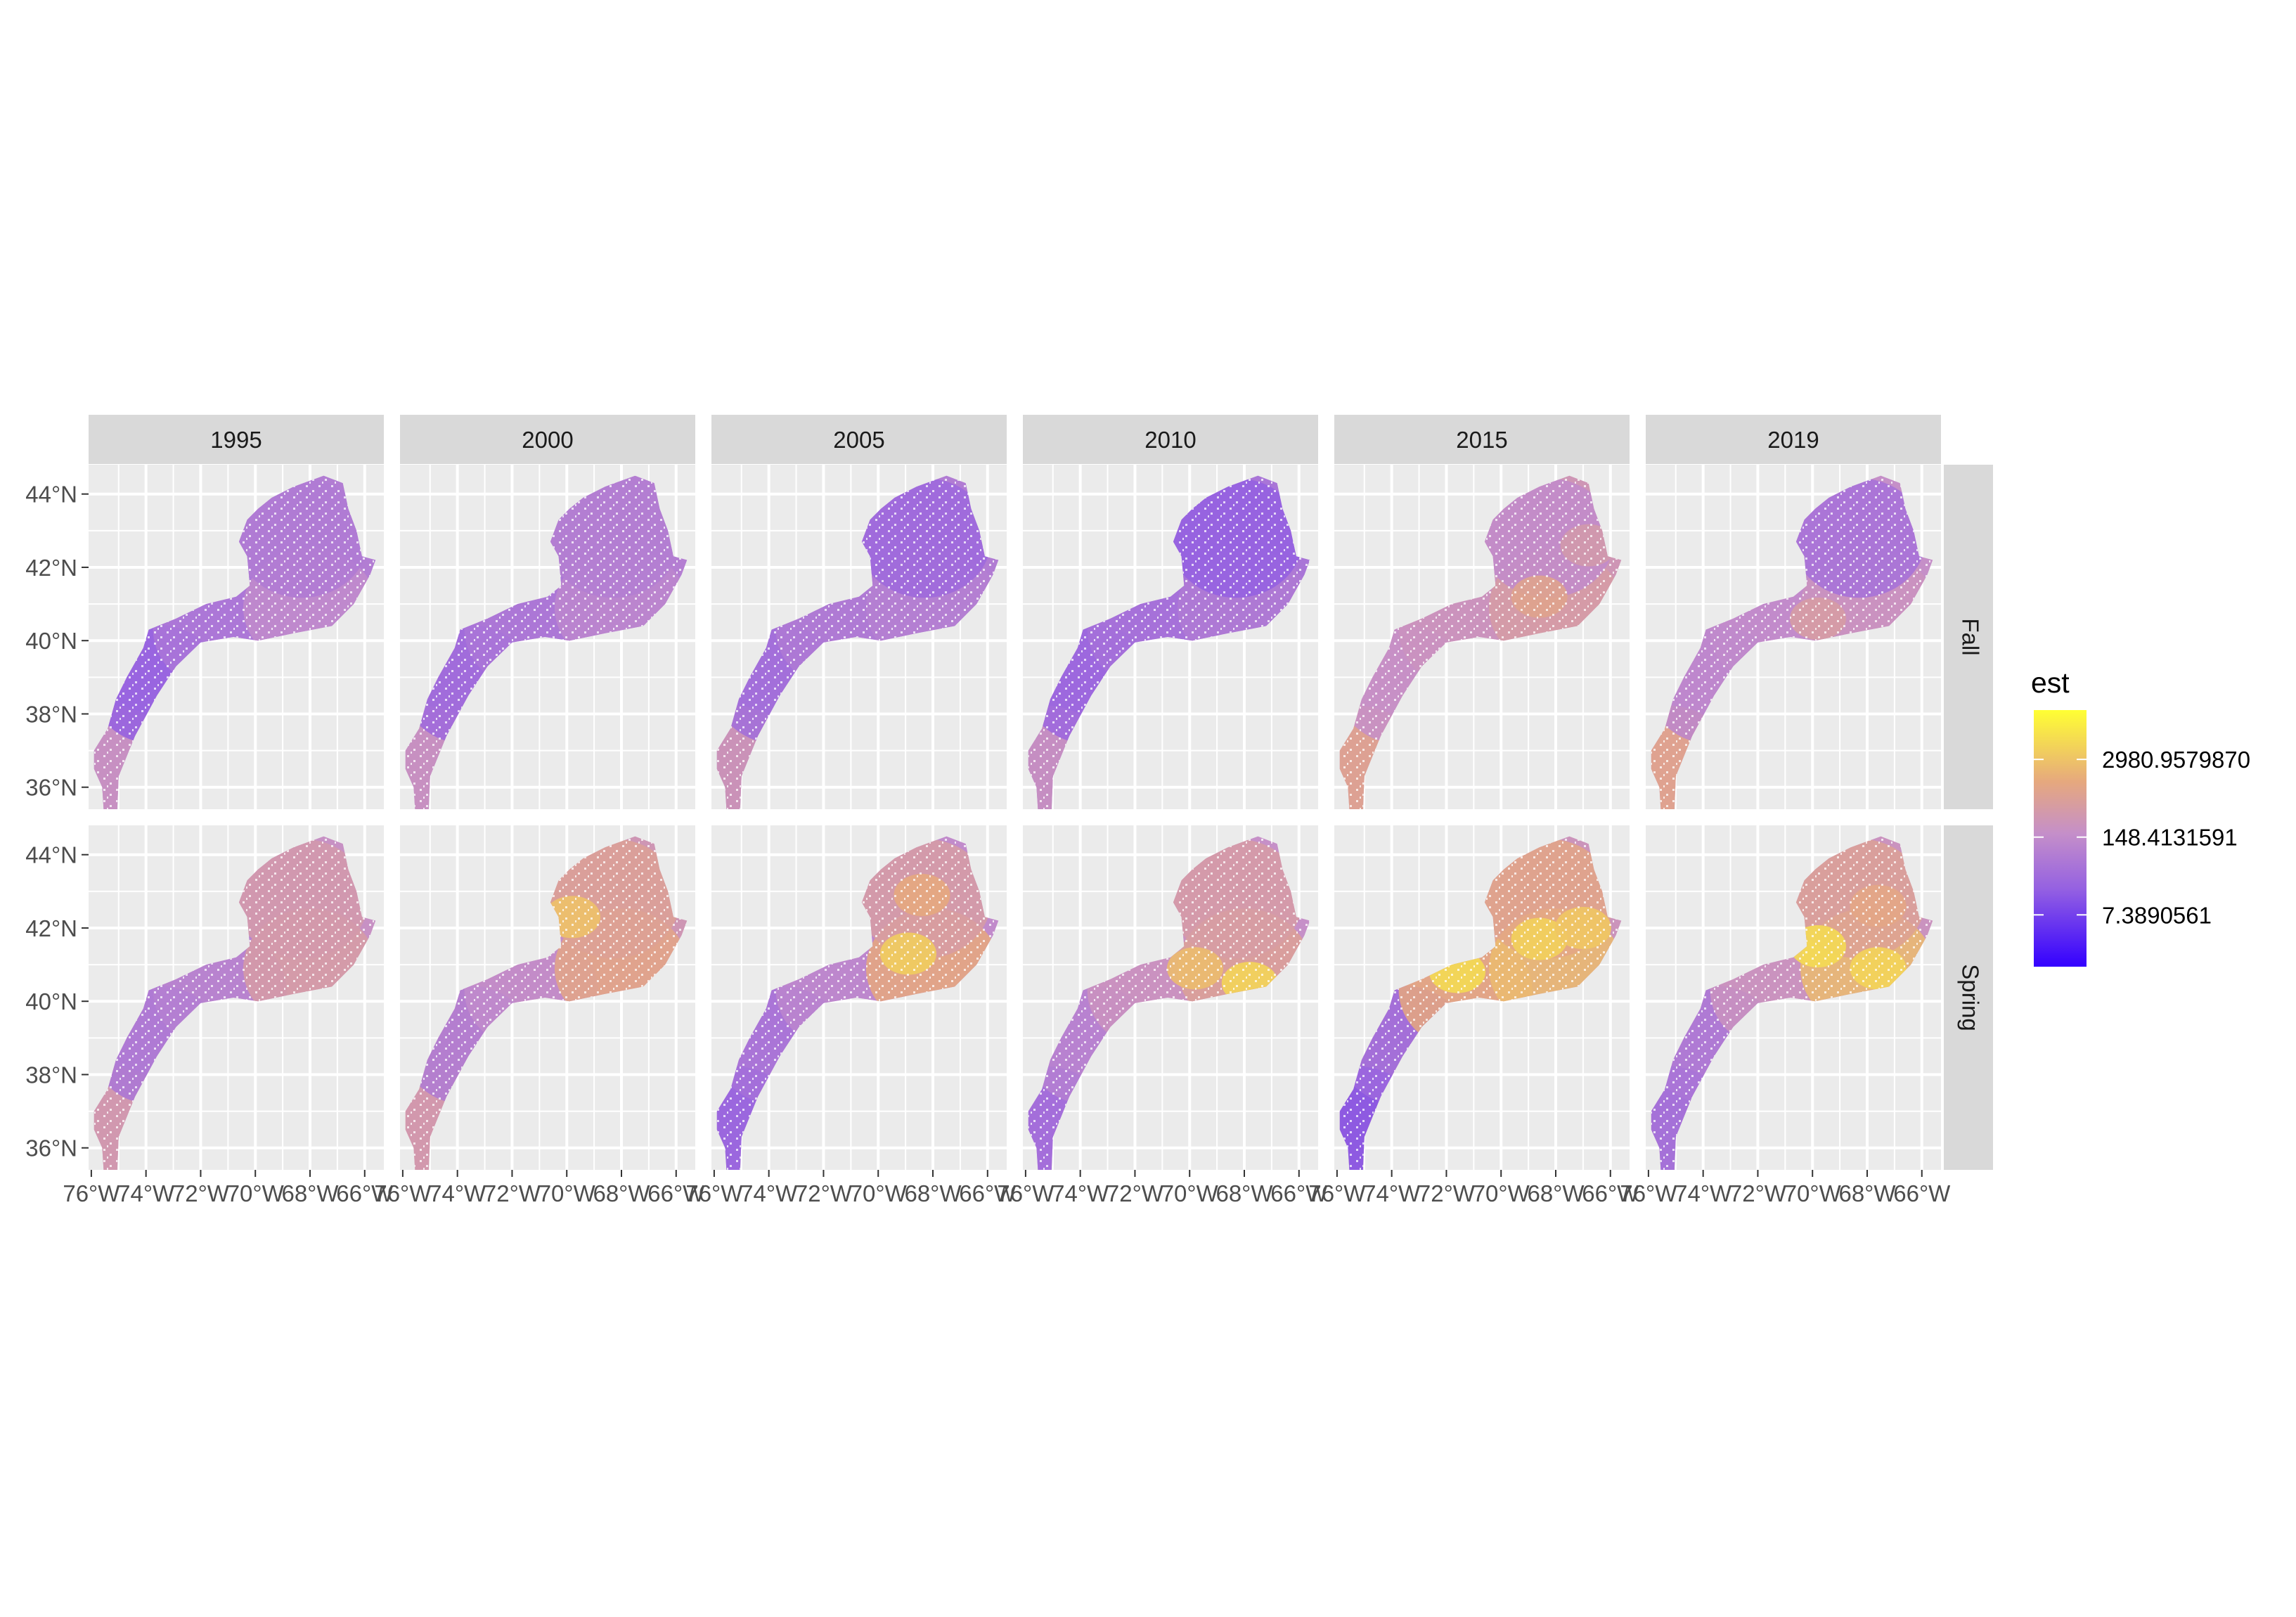 The image size is (2296, 1617). I want to click on strip-label: 2010, so click(1170, 440).